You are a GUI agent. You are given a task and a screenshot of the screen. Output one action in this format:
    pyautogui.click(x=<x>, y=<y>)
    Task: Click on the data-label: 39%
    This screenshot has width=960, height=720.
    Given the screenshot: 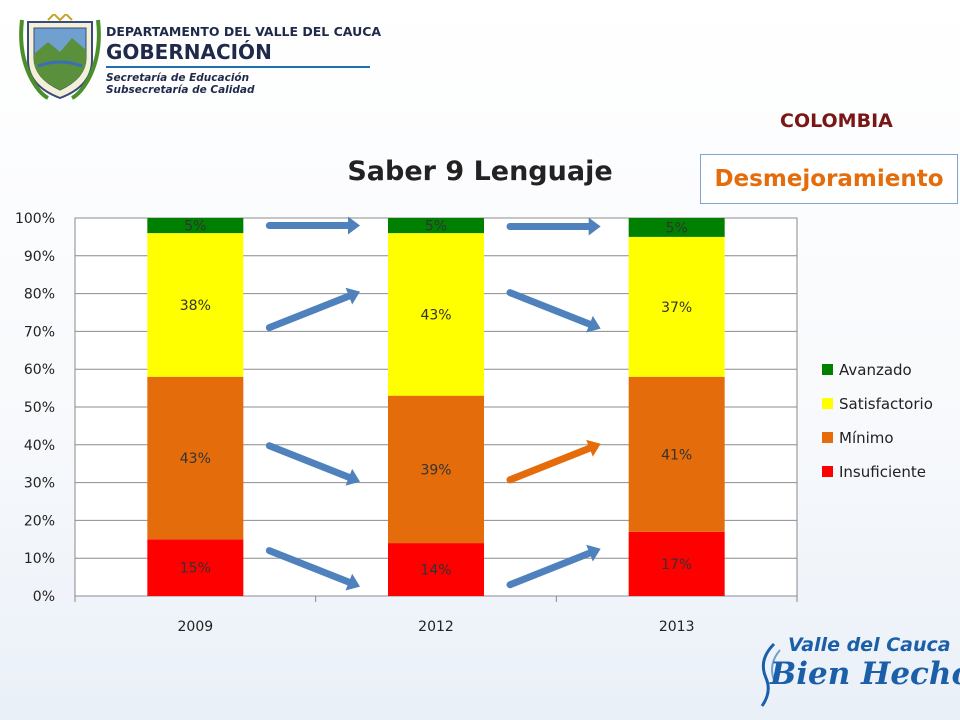 What is the action you would take?
    pyautogui.click(x=435, y=470)
    